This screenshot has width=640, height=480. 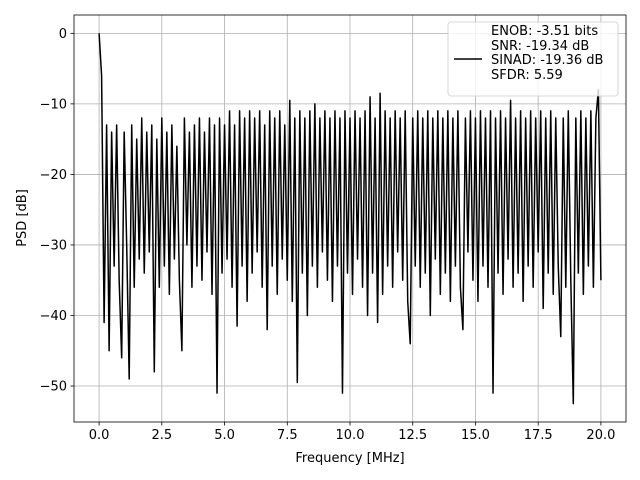 What do you see at coordinates (53, 316) in the screenshot?
I see `y-tick-label: −40` at bounding box center [53, 316].